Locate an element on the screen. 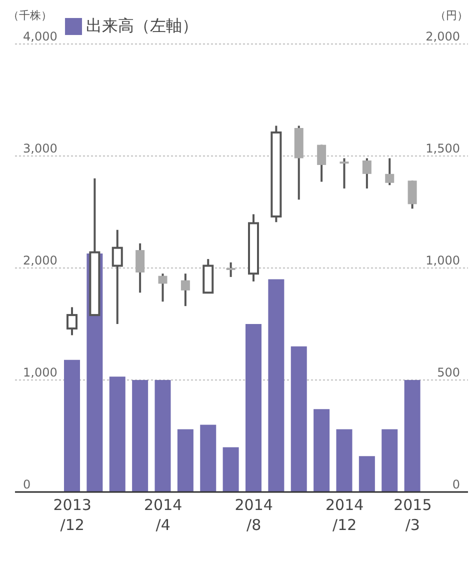  x-tick-label: 2013/12 is located at coordinates (72, 515).